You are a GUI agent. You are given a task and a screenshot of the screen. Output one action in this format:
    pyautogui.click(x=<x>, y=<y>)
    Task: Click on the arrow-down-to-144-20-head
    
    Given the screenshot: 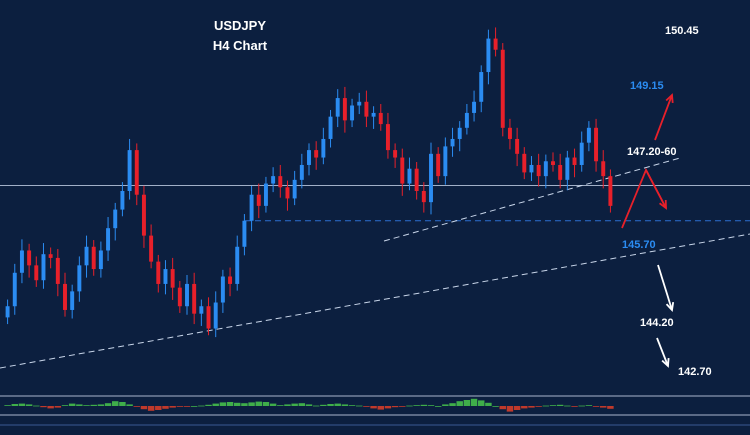 What is the action you would take?
    pyautogui.click(x=670, y=306)
    